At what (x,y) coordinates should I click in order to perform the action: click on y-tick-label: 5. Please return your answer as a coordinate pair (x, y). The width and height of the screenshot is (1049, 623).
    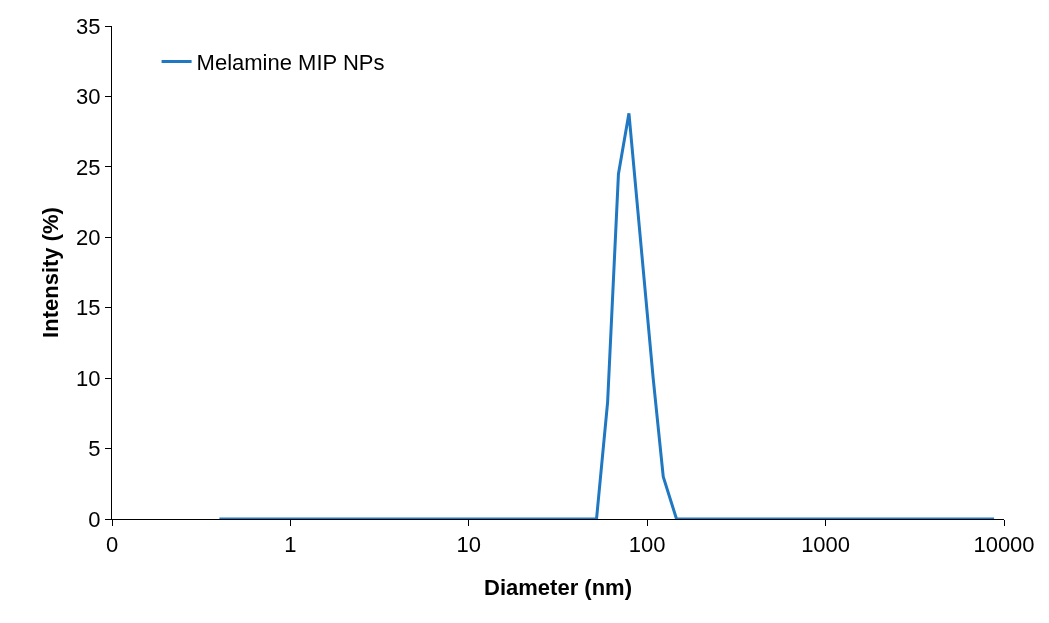
    Looking at the image, I should click on (94, 449).